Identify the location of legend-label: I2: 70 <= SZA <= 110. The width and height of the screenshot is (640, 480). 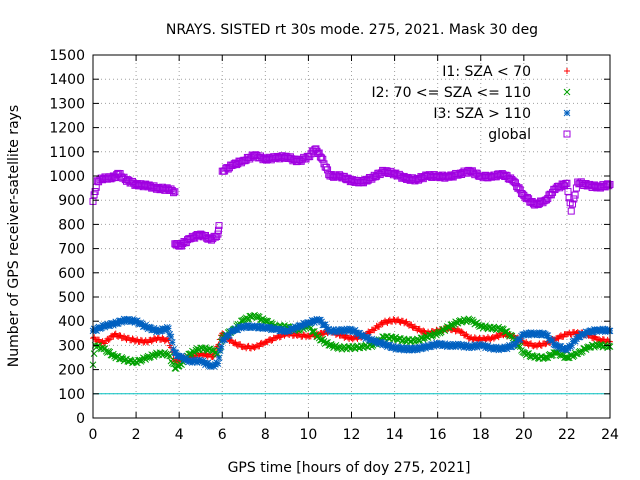
(451, 93).